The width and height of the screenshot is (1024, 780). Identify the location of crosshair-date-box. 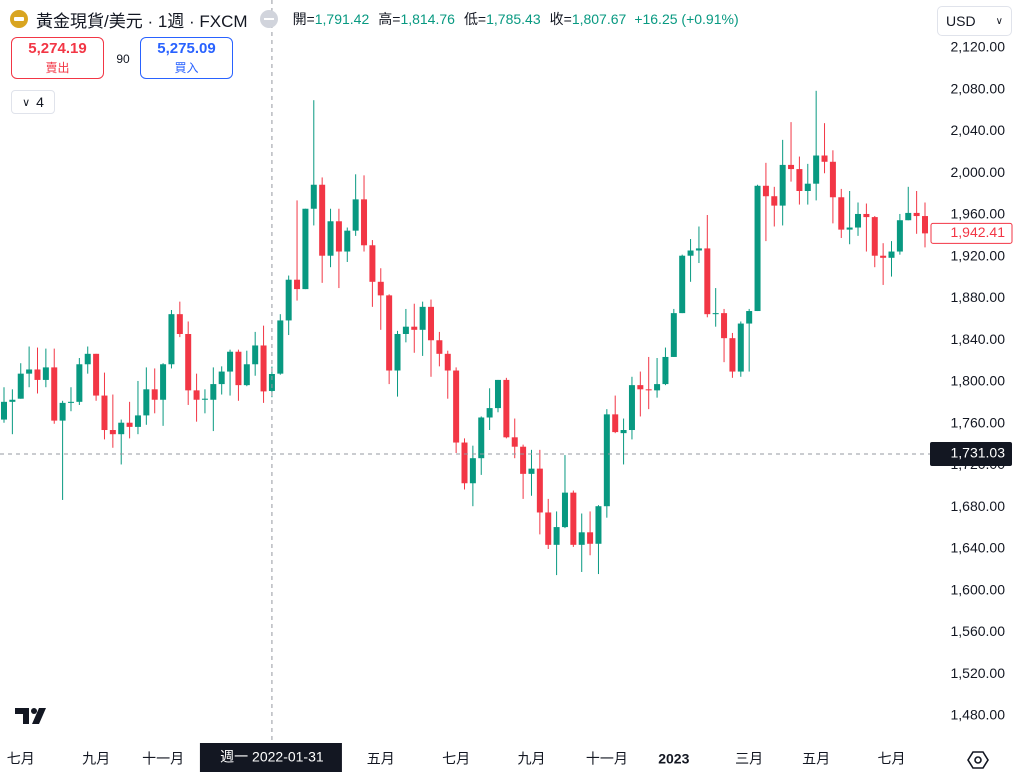
(270, 757).